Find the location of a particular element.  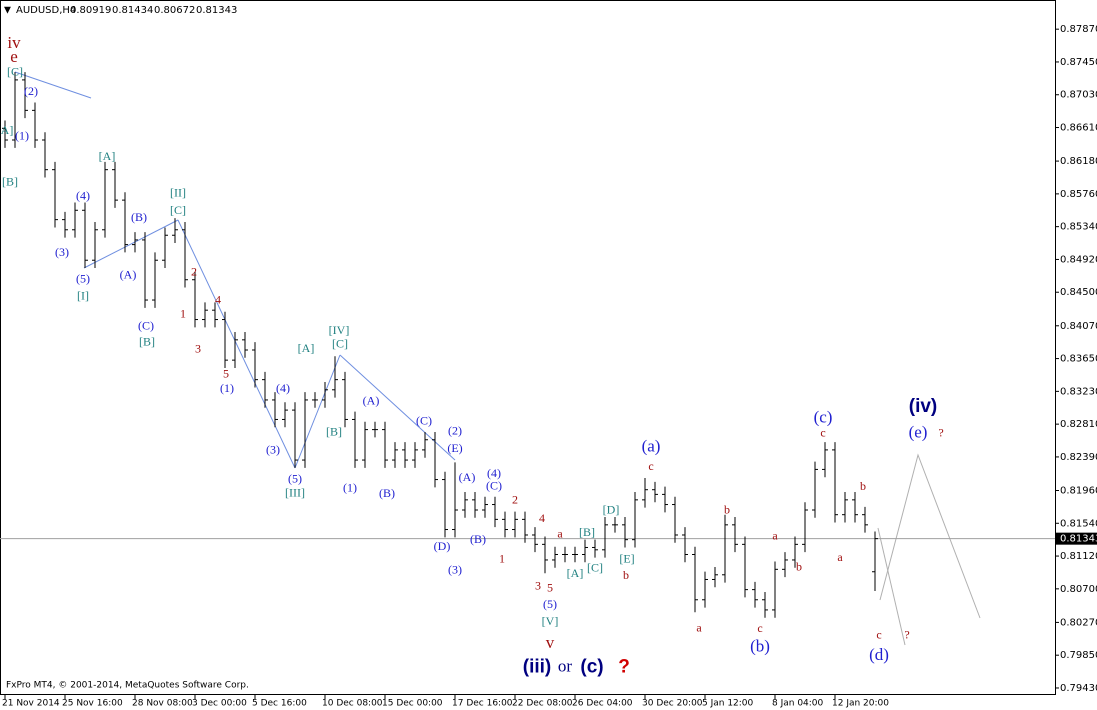

menu-arrow: ▼ is located at coordinates (7, 11).